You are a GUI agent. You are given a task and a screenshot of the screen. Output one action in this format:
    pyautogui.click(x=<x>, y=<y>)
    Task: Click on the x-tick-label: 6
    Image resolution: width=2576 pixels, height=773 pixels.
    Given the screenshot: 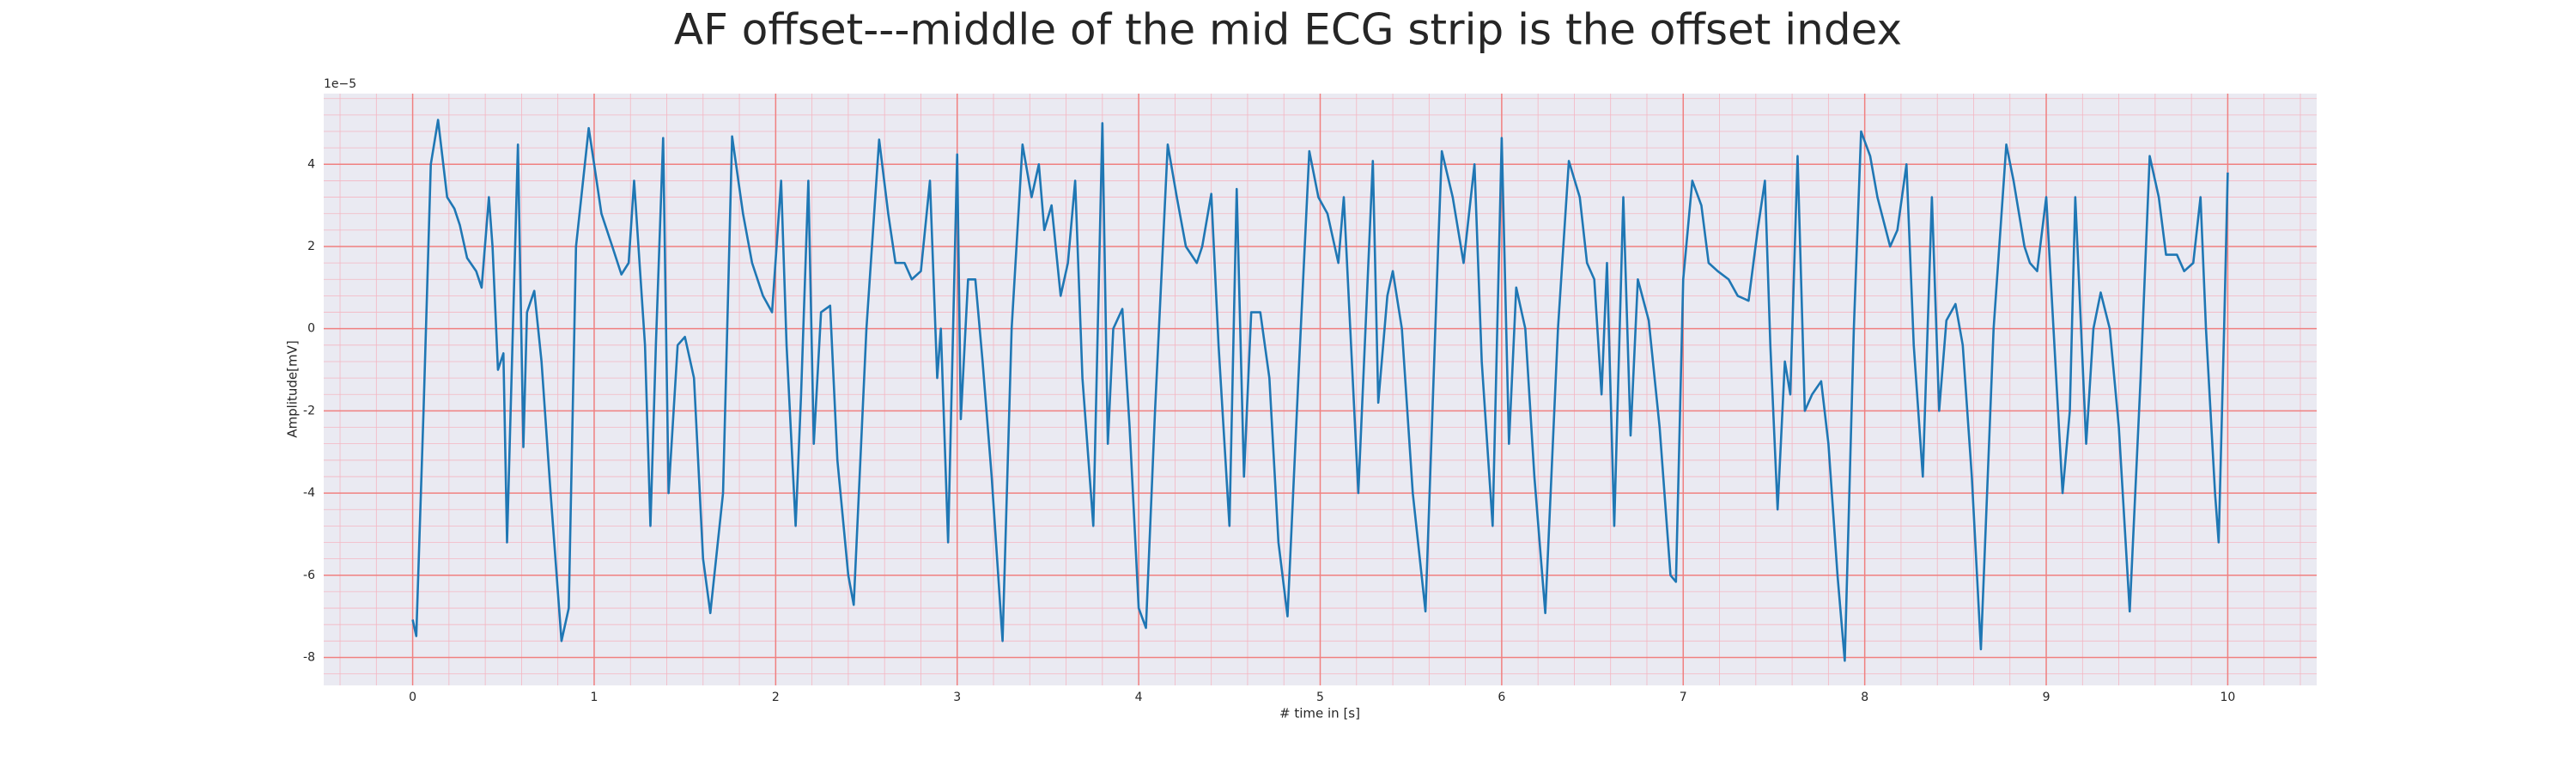 What is the action you would take?
    pyautogui.click(x=1502, y=697)
    